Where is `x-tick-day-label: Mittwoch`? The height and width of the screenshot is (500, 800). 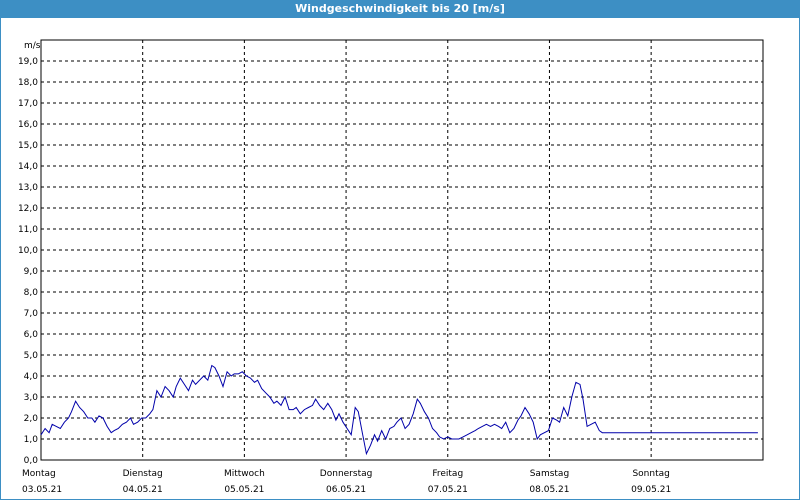 x-tick-day-label: Mittwoch is located at coordinates (244, 474).